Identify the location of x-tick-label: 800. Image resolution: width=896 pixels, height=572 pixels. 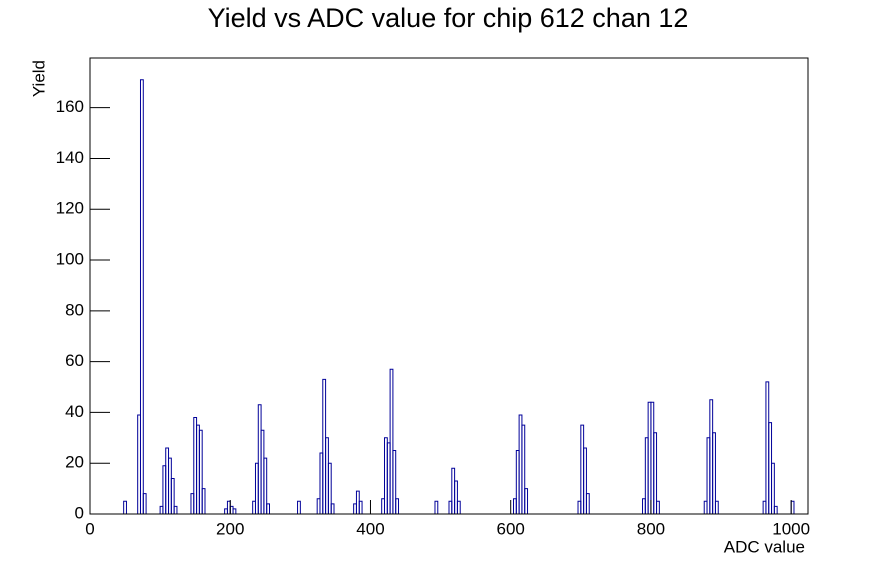
(651, 528).